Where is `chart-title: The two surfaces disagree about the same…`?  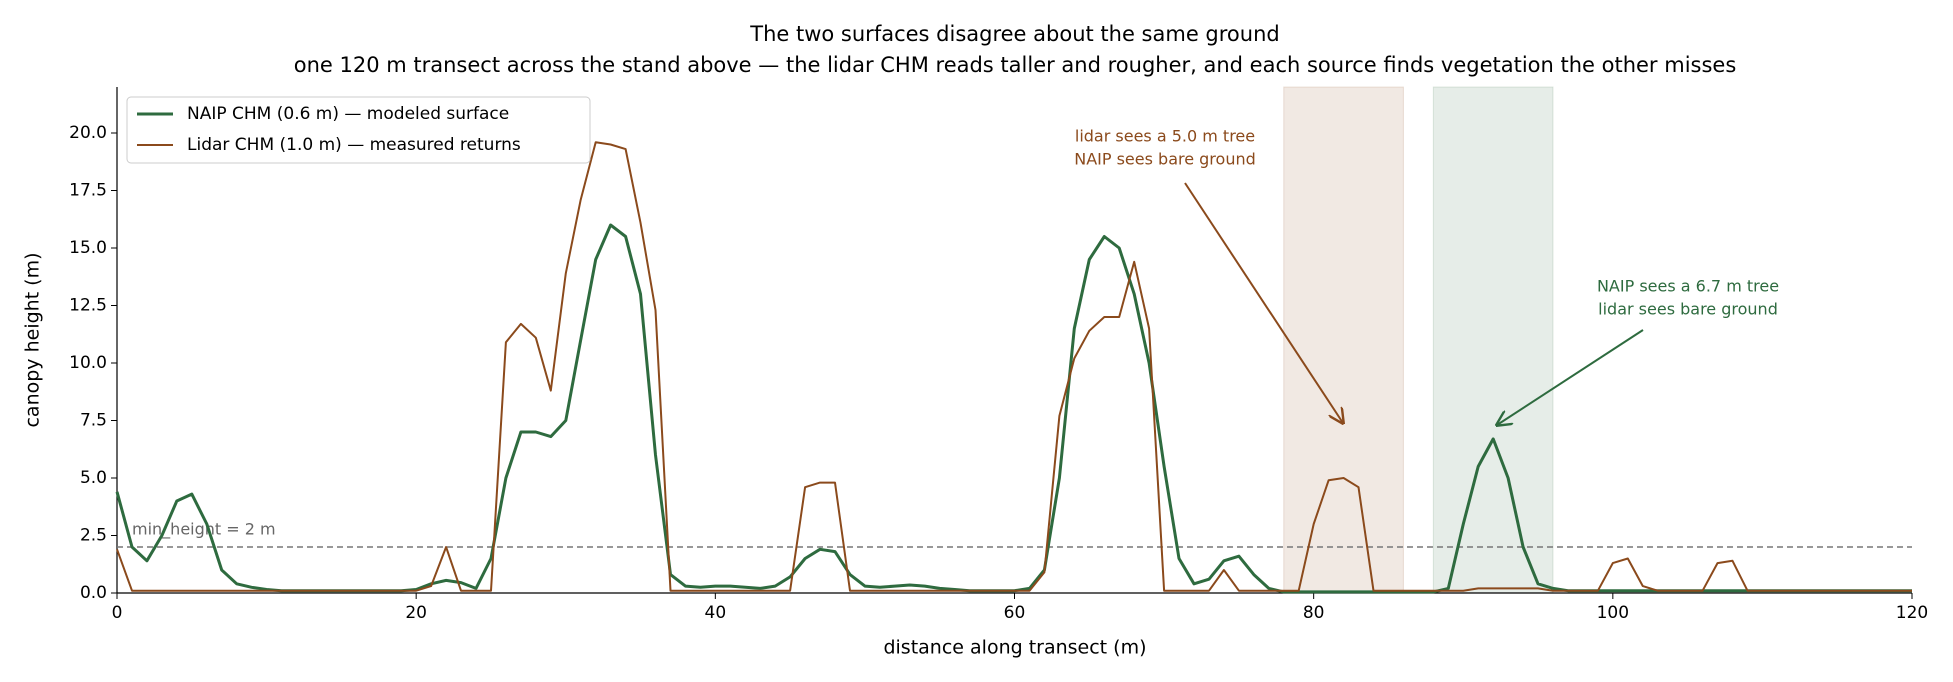 chart-title: The two surfaces disagree about the same… is located at coordinates (1014, 34).